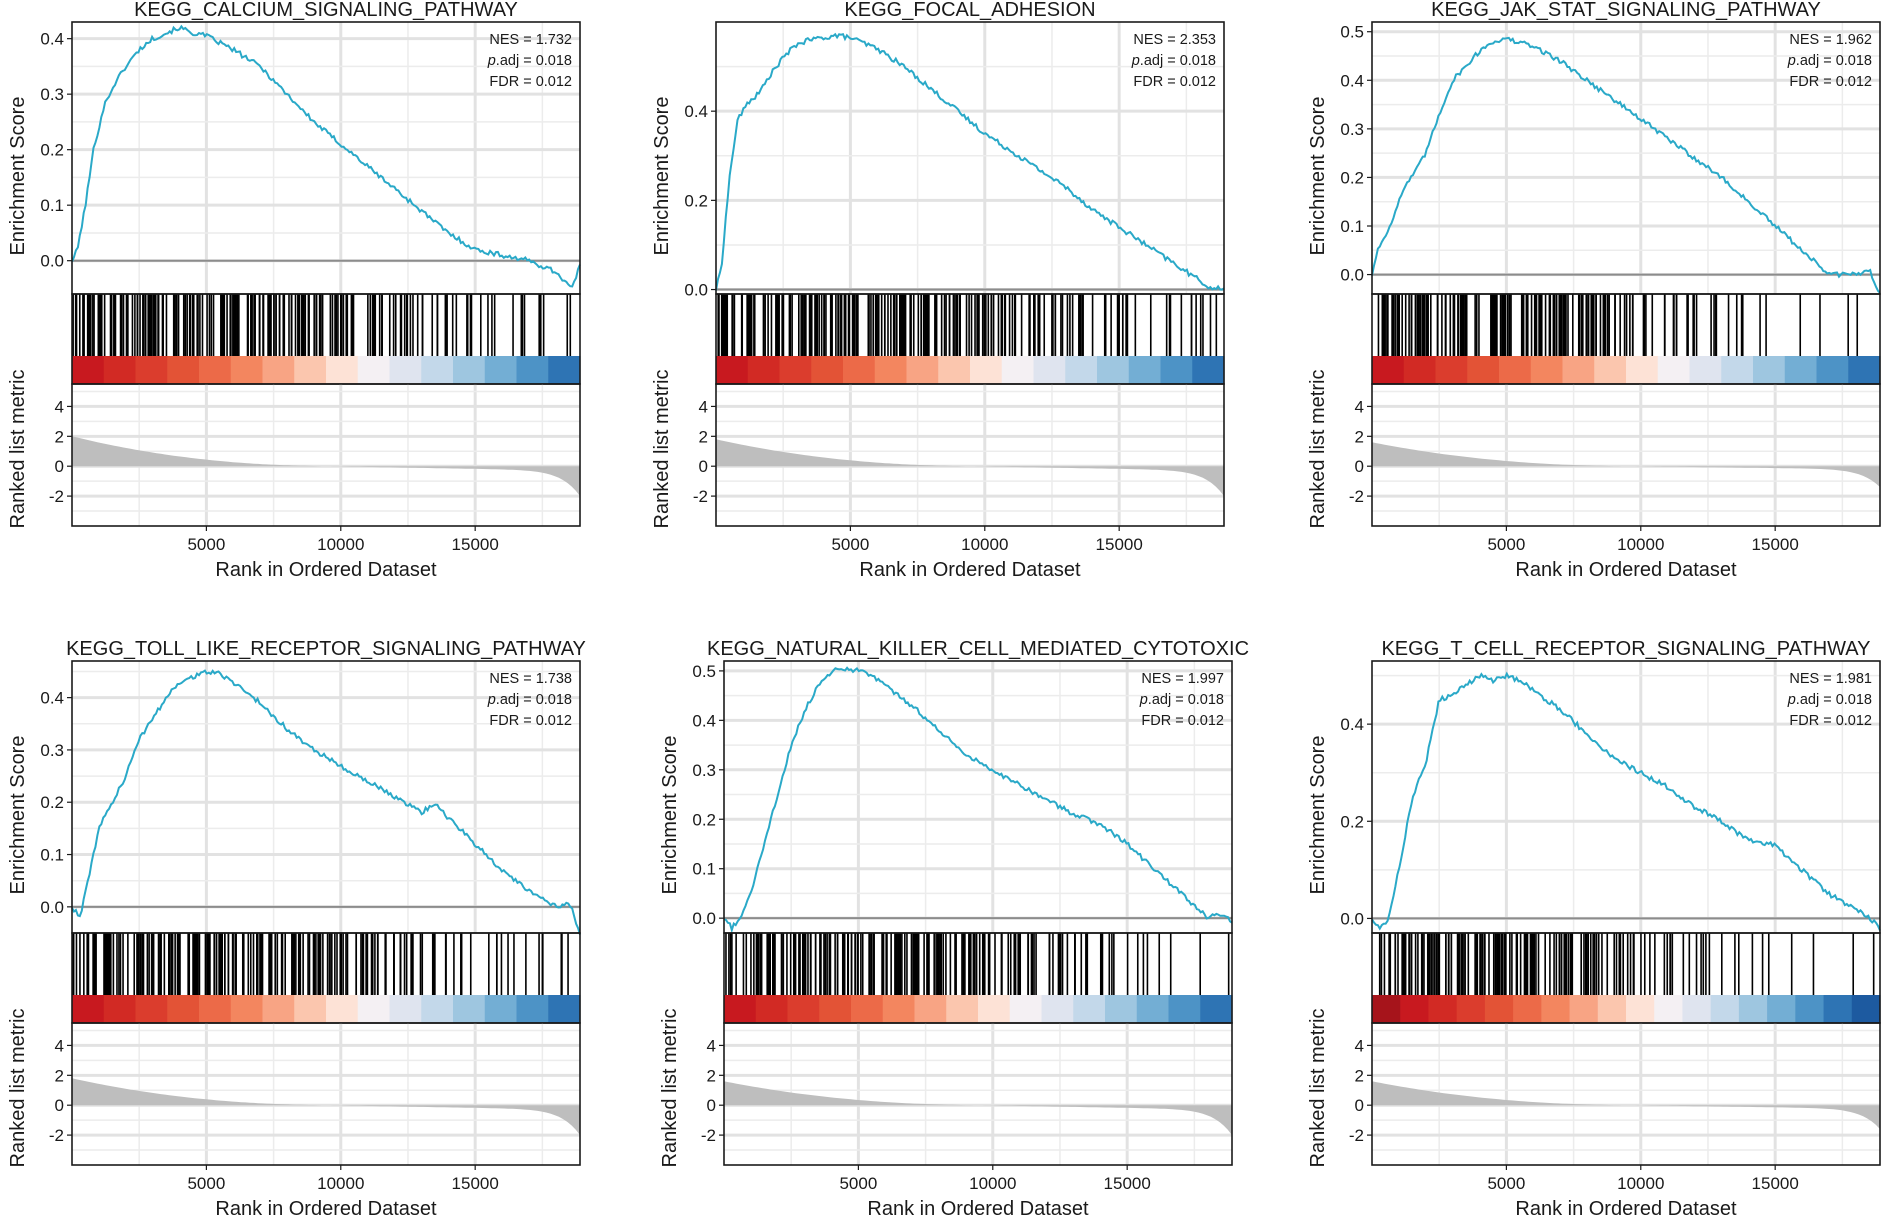 This screenshot has height=1229, width=1889. Describe the element at coordinates (704, 869) in the screenshot. I see `es-ytick-label: 0.1` at that location.